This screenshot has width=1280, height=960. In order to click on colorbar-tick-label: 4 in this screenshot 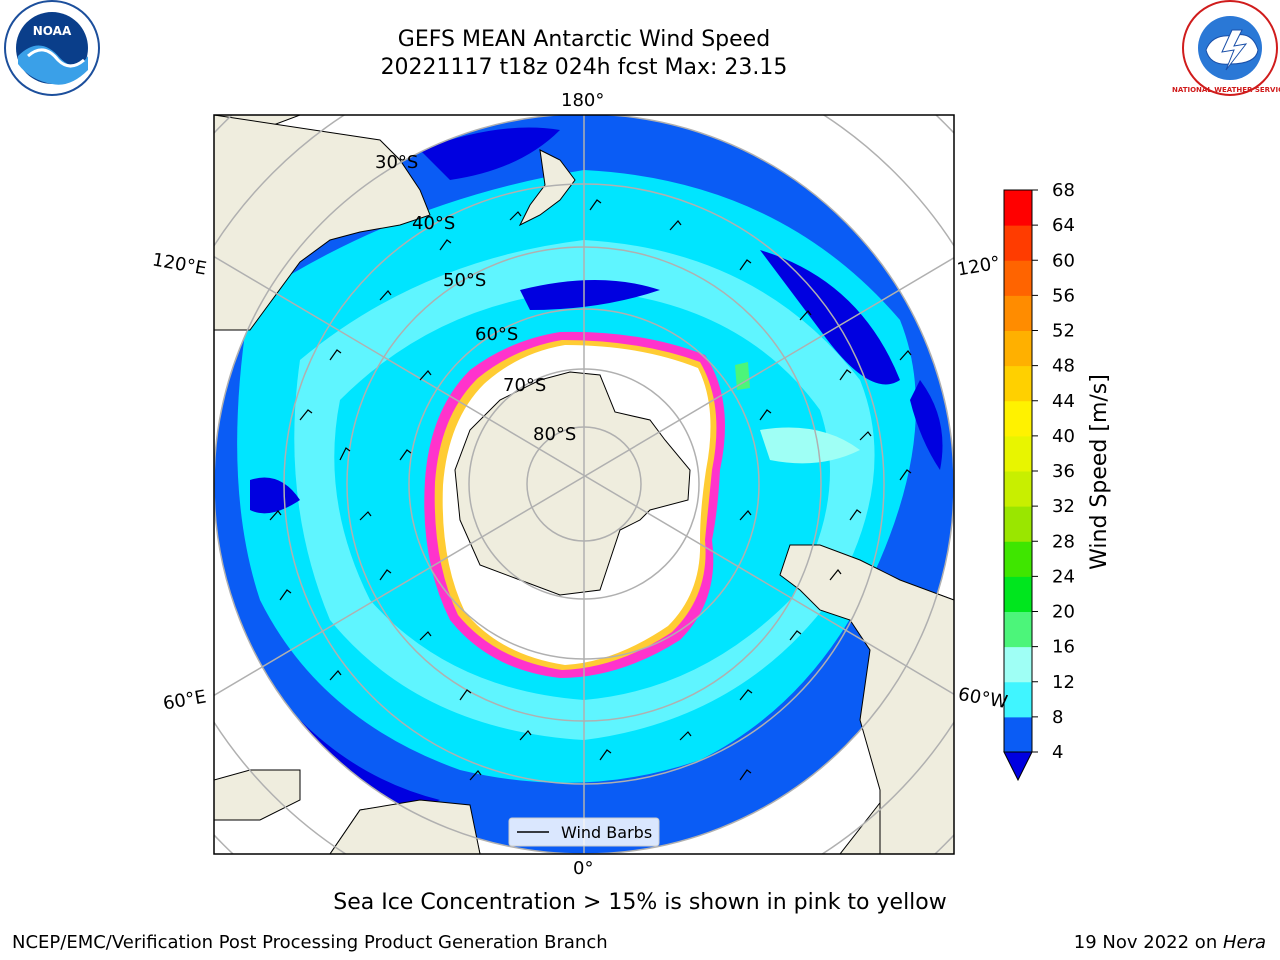, I will do `click(1057, 752)`.